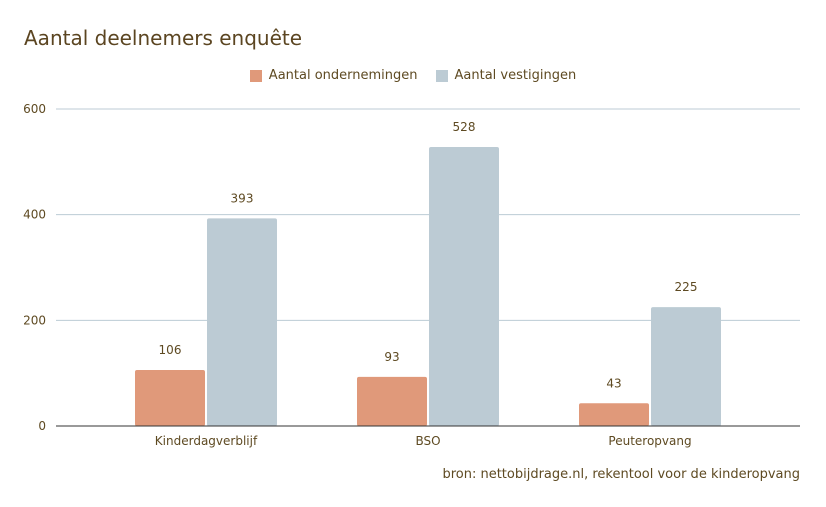  Describe the element at coordinates (343, 75) in the screenshot. I see `legend-label: Aantal ondernemingen` at that location.